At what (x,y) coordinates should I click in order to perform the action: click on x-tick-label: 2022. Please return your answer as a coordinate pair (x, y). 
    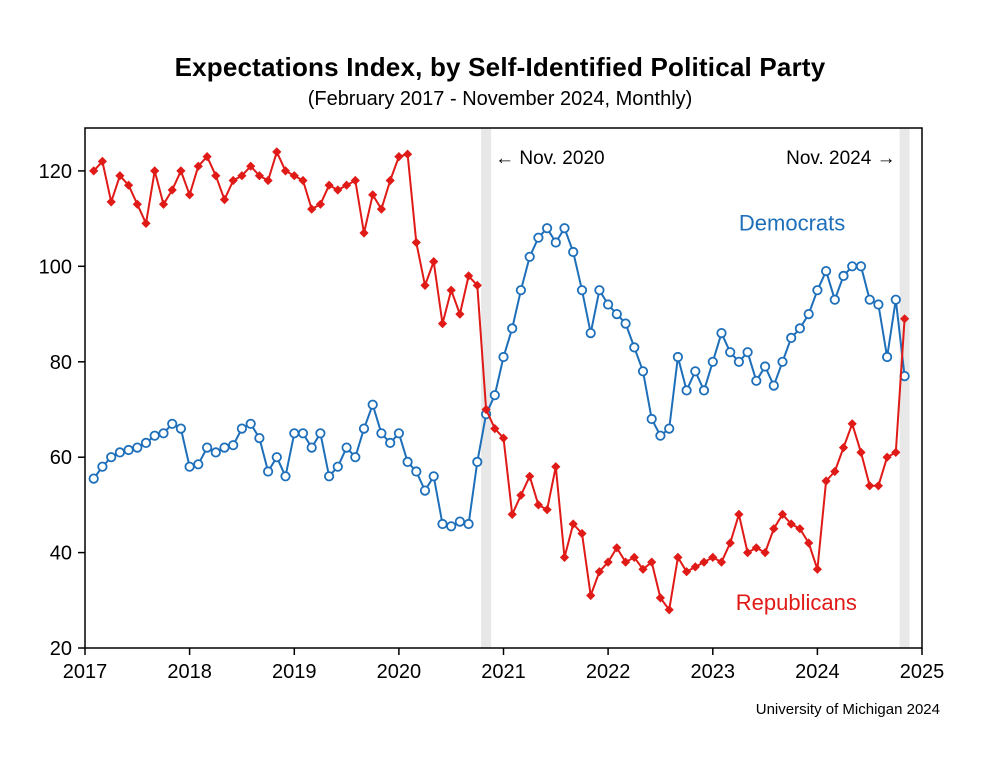
    Looking at the image, I should click on (608, 672).